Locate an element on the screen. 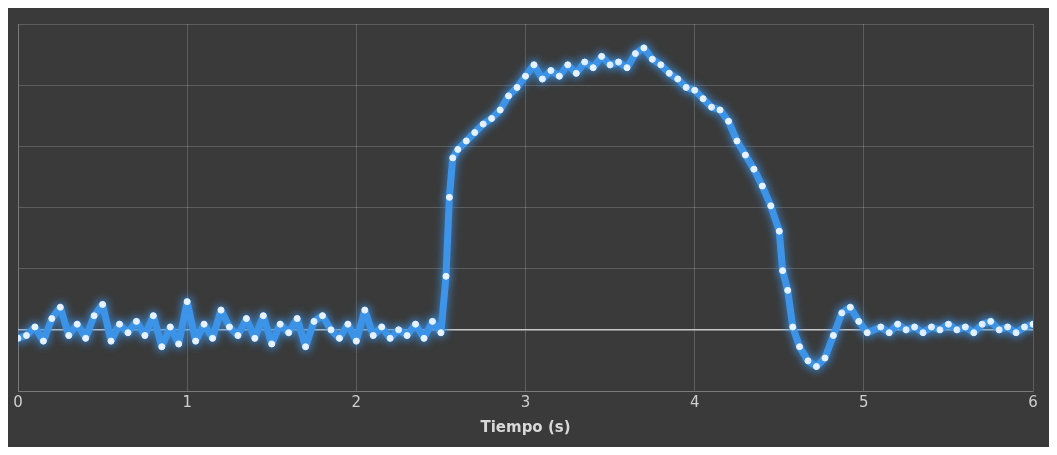 The width and height of the screenshot is (1057, 455). x-axis-title: Tiempo (s) is located at coordinates (525, 426).